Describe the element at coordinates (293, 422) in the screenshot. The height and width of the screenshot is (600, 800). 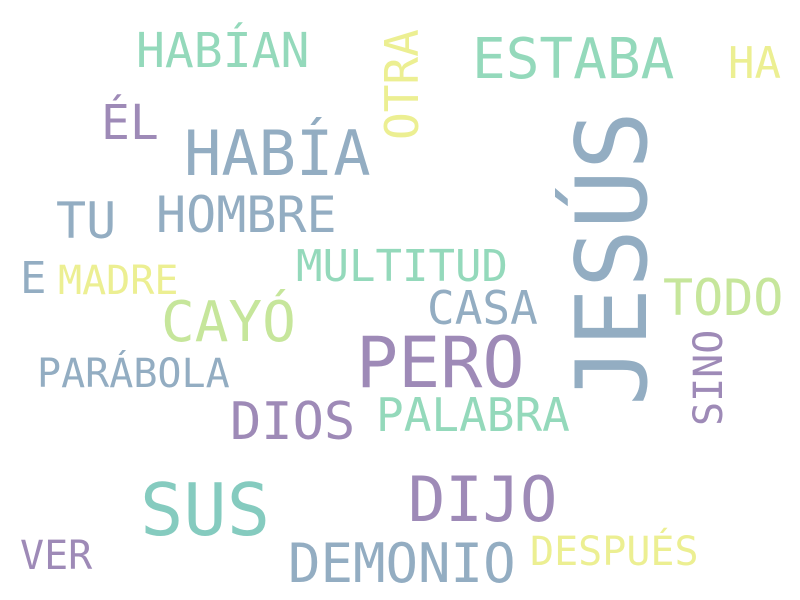
I see `word-dios: DIOS` at that location.